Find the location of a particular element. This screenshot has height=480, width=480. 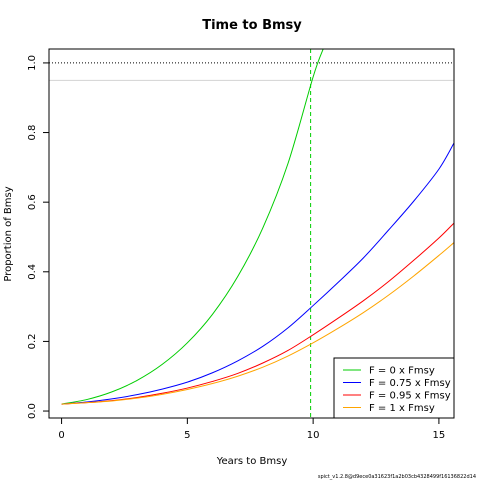

x-tick-label: 15 is located at coordinates (439, 435).